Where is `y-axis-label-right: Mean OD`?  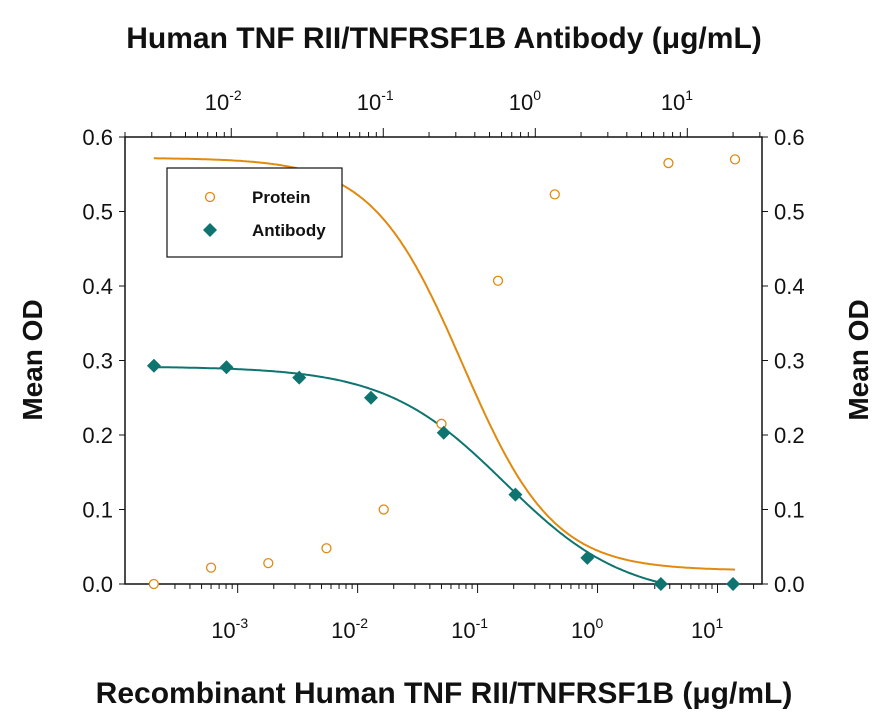
y-axis-label-right: Mean OD is located at coordinates (858, 359).